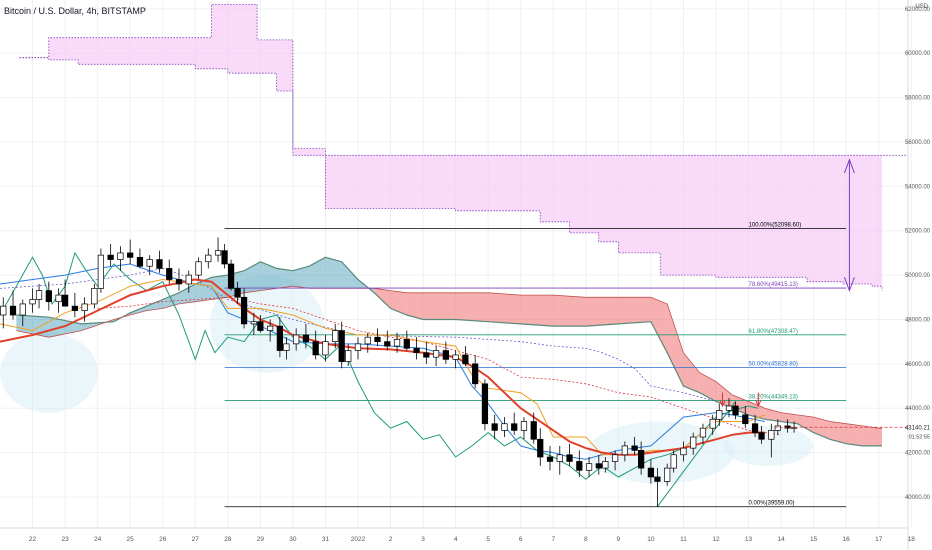 The image size is (932, 550). What do you see at coordinates (293, 539) in the screenshot?
I see `x-tick-label: 30` at bounding box center [293, 539].